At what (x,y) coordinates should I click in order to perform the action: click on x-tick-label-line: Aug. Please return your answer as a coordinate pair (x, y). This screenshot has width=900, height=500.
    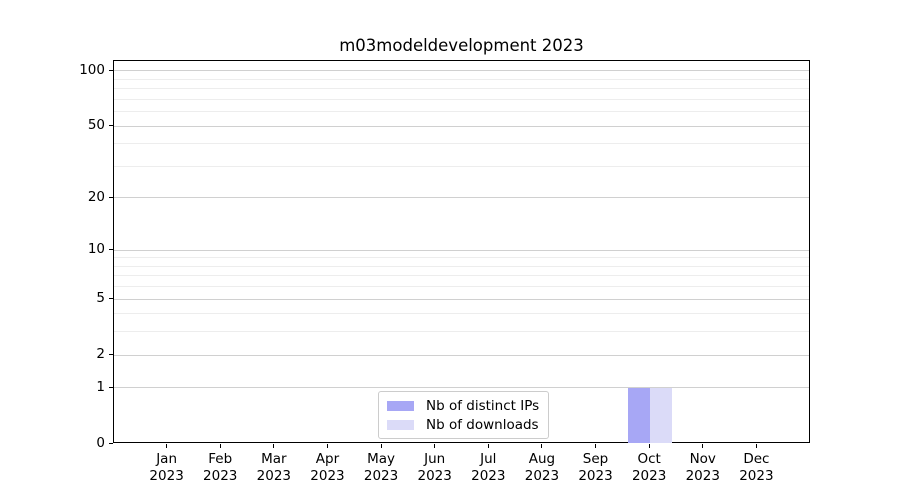
    Looking at the image, I should click on (542, 459).